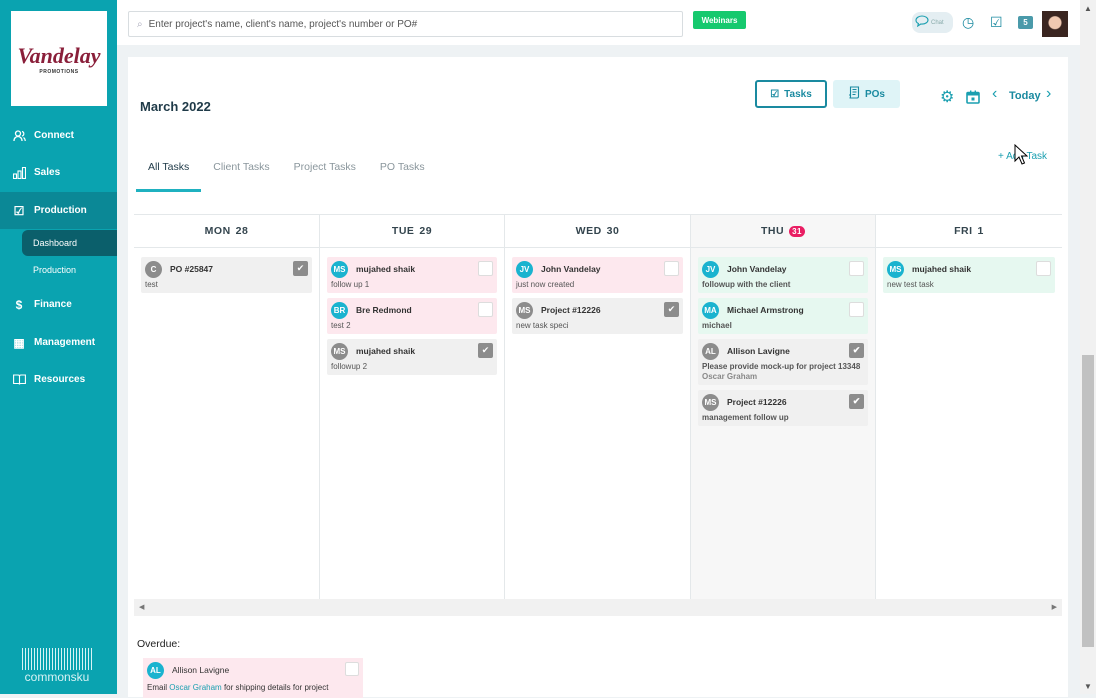 The width and height of the screenshot is (1096, 698). Describe the element at coordinates (1088, 686) in the screenshot. I see `scroll-down-icon: ▼` at that location.